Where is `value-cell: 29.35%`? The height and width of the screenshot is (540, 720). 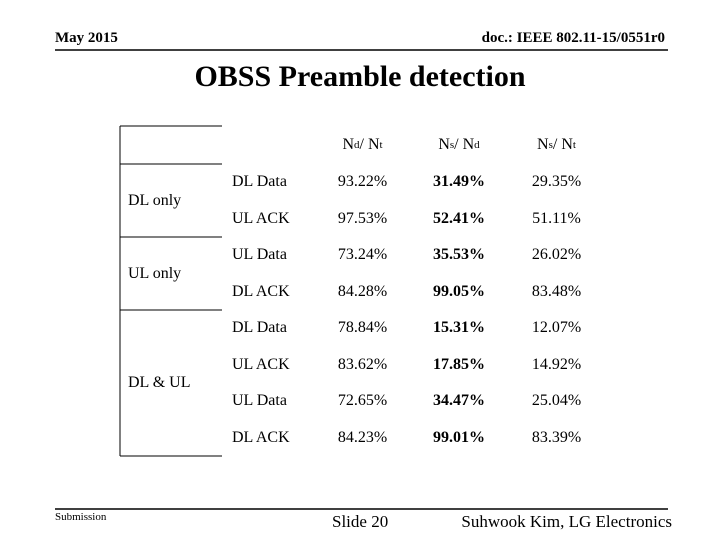
value-cell: 29.35% is located at coordinates (556, 182).